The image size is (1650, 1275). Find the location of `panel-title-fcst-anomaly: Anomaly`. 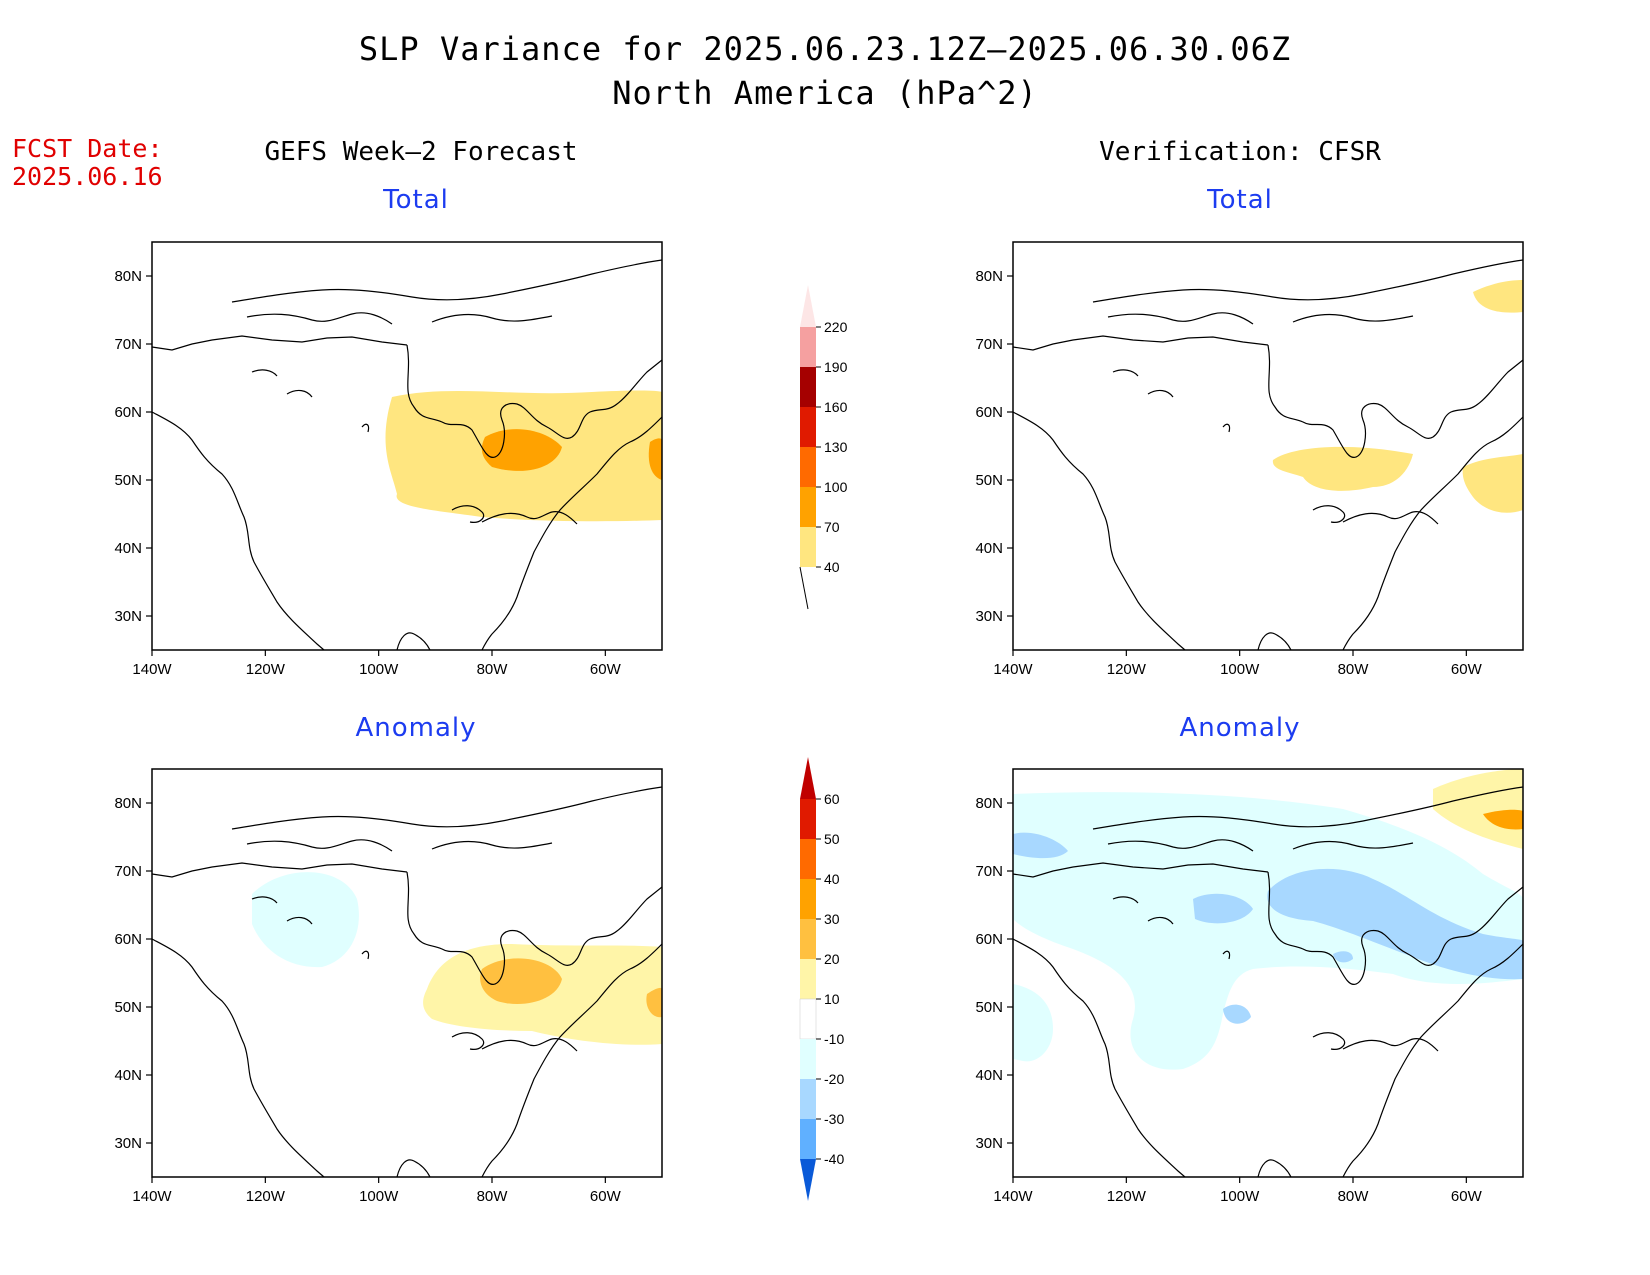

panel-title-fcst-anomaly: Anomaly is located at coordinates (416, 728).